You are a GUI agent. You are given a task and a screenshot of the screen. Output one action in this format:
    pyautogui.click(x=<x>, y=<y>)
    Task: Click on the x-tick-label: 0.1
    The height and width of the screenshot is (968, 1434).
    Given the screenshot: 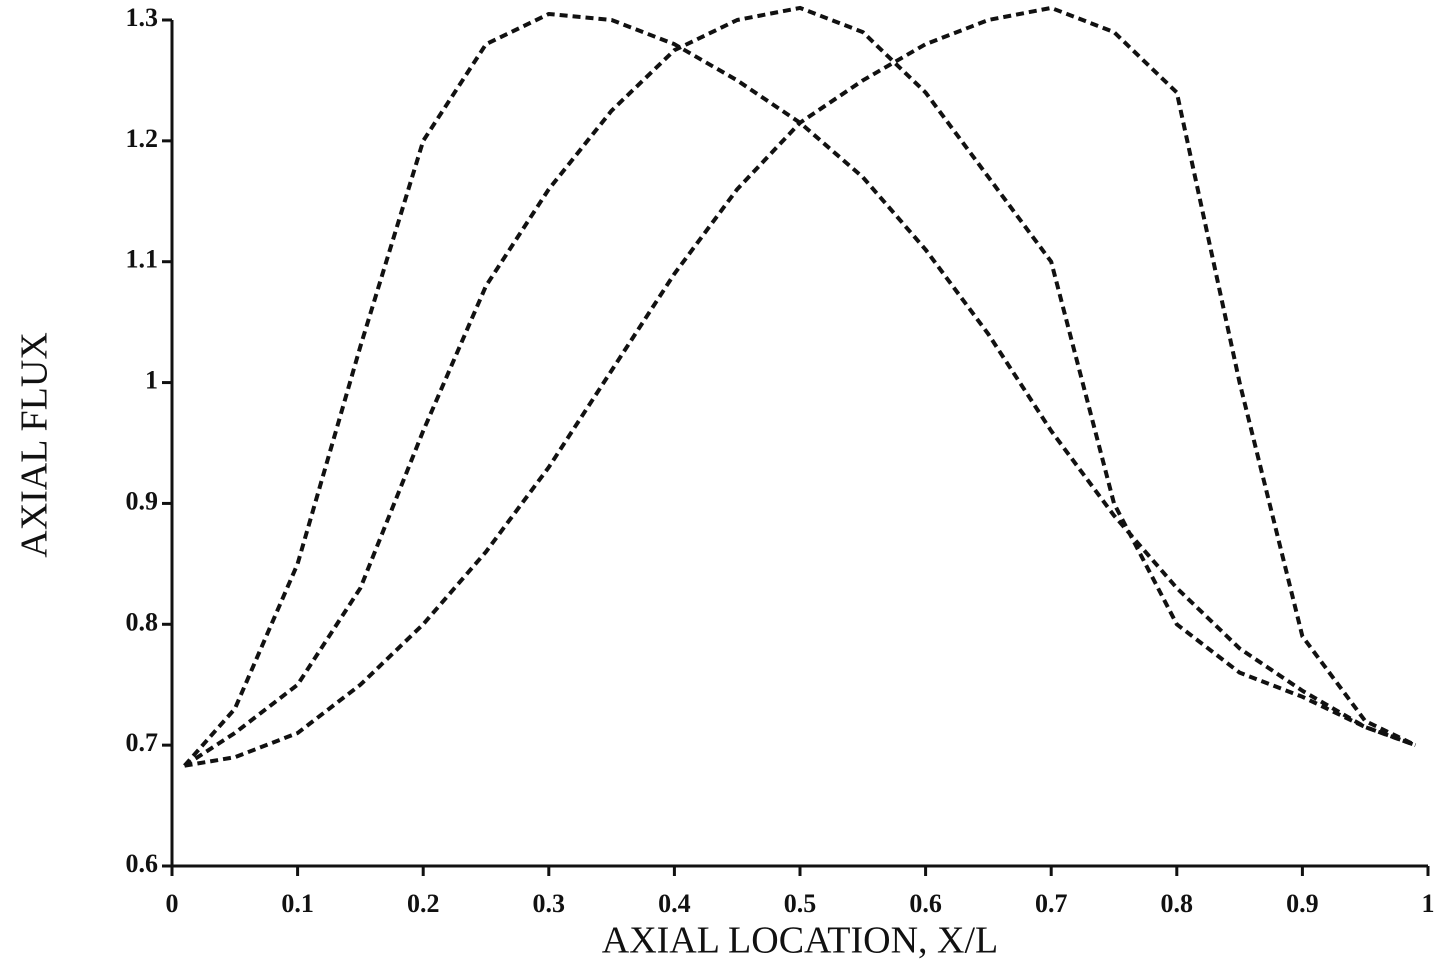 What is the action you would take?
    pyautogui.click(x=297, y=903)
    